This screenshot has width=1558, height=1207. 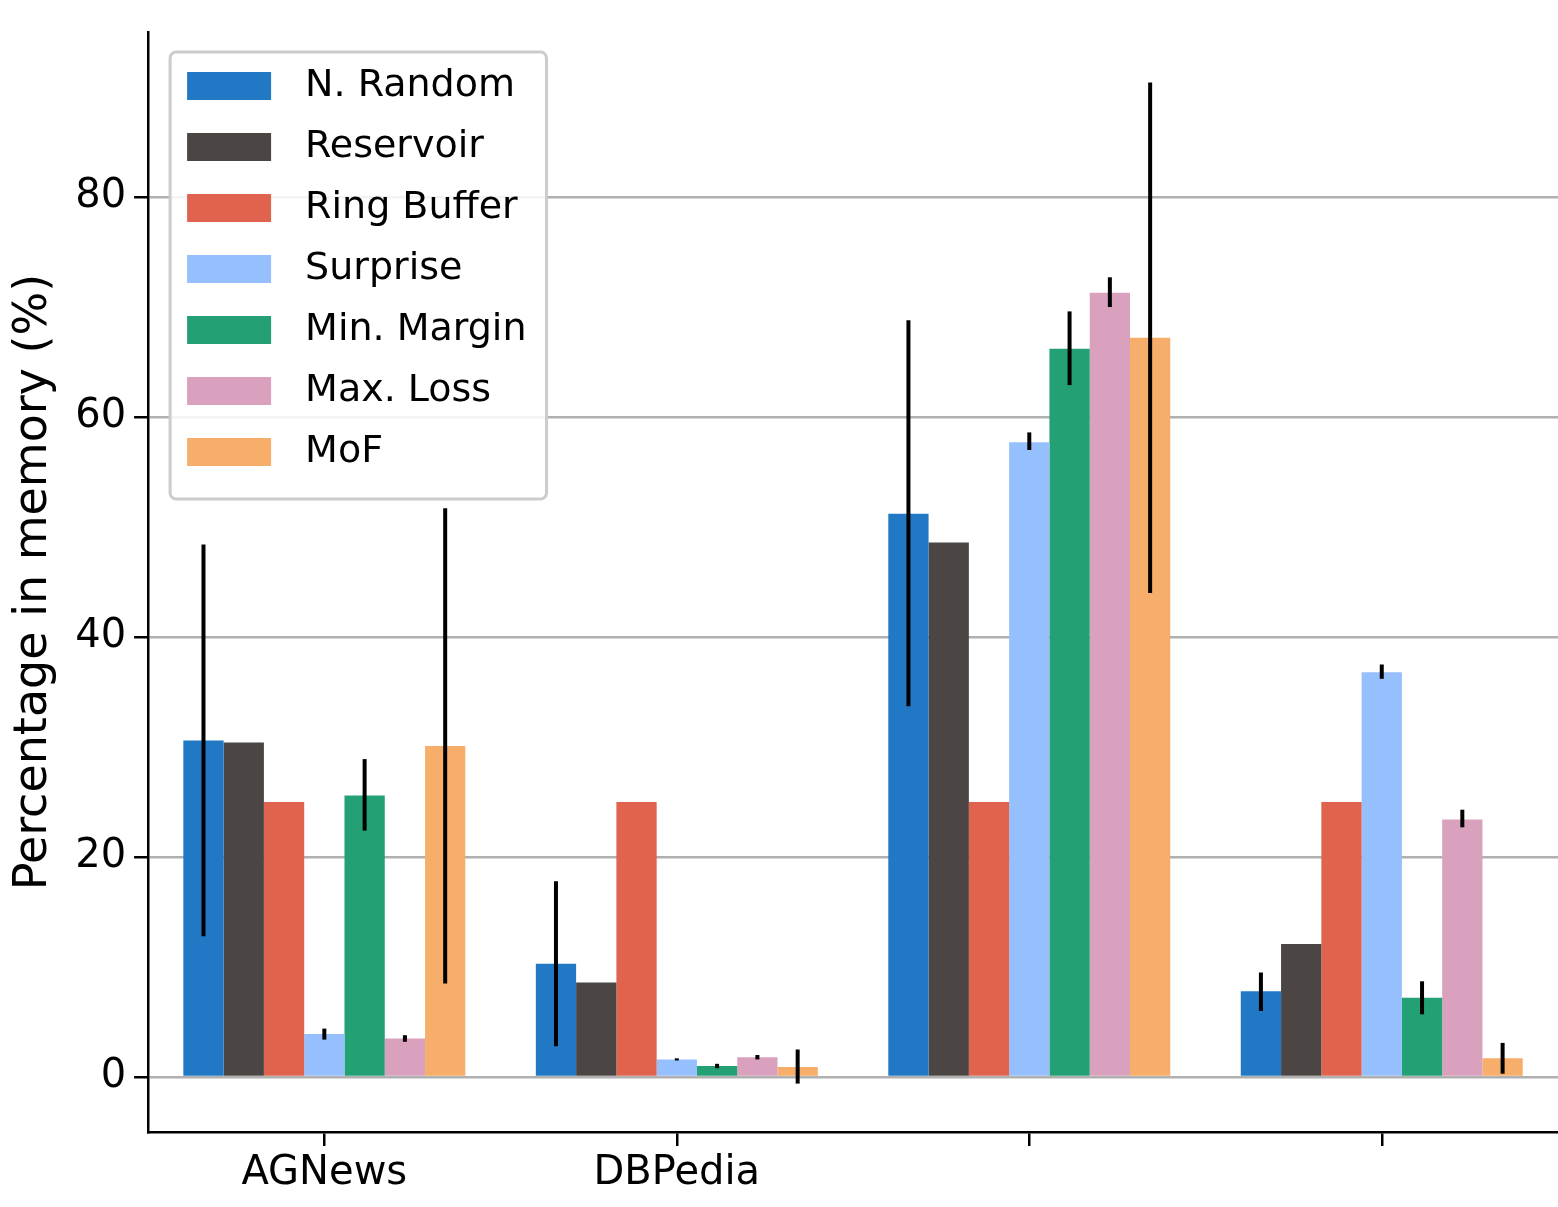 What do you see at coordinates (412, 204) in the screenshot?
I see `legend-label: Ring Buffer` at bounding box center [412, 204].